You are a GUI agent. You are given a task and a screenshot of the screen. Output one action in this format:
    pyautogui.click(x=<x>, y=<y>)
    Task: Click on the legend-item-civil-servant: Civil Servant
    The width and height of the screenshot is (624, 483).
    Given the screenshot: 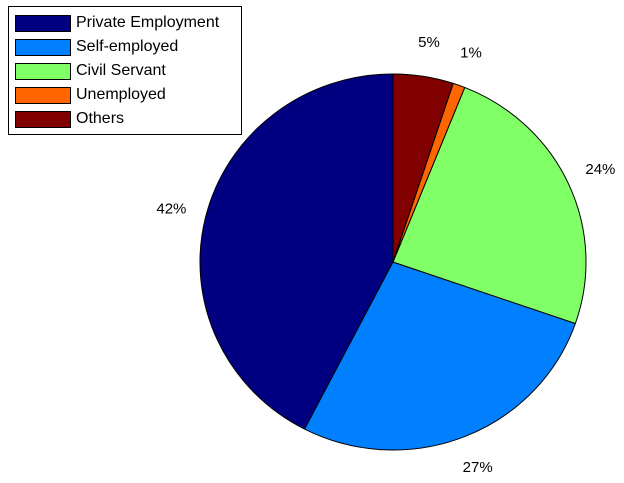 What is the action you would take?
    pyautogui.click(x=125, y=71)
    